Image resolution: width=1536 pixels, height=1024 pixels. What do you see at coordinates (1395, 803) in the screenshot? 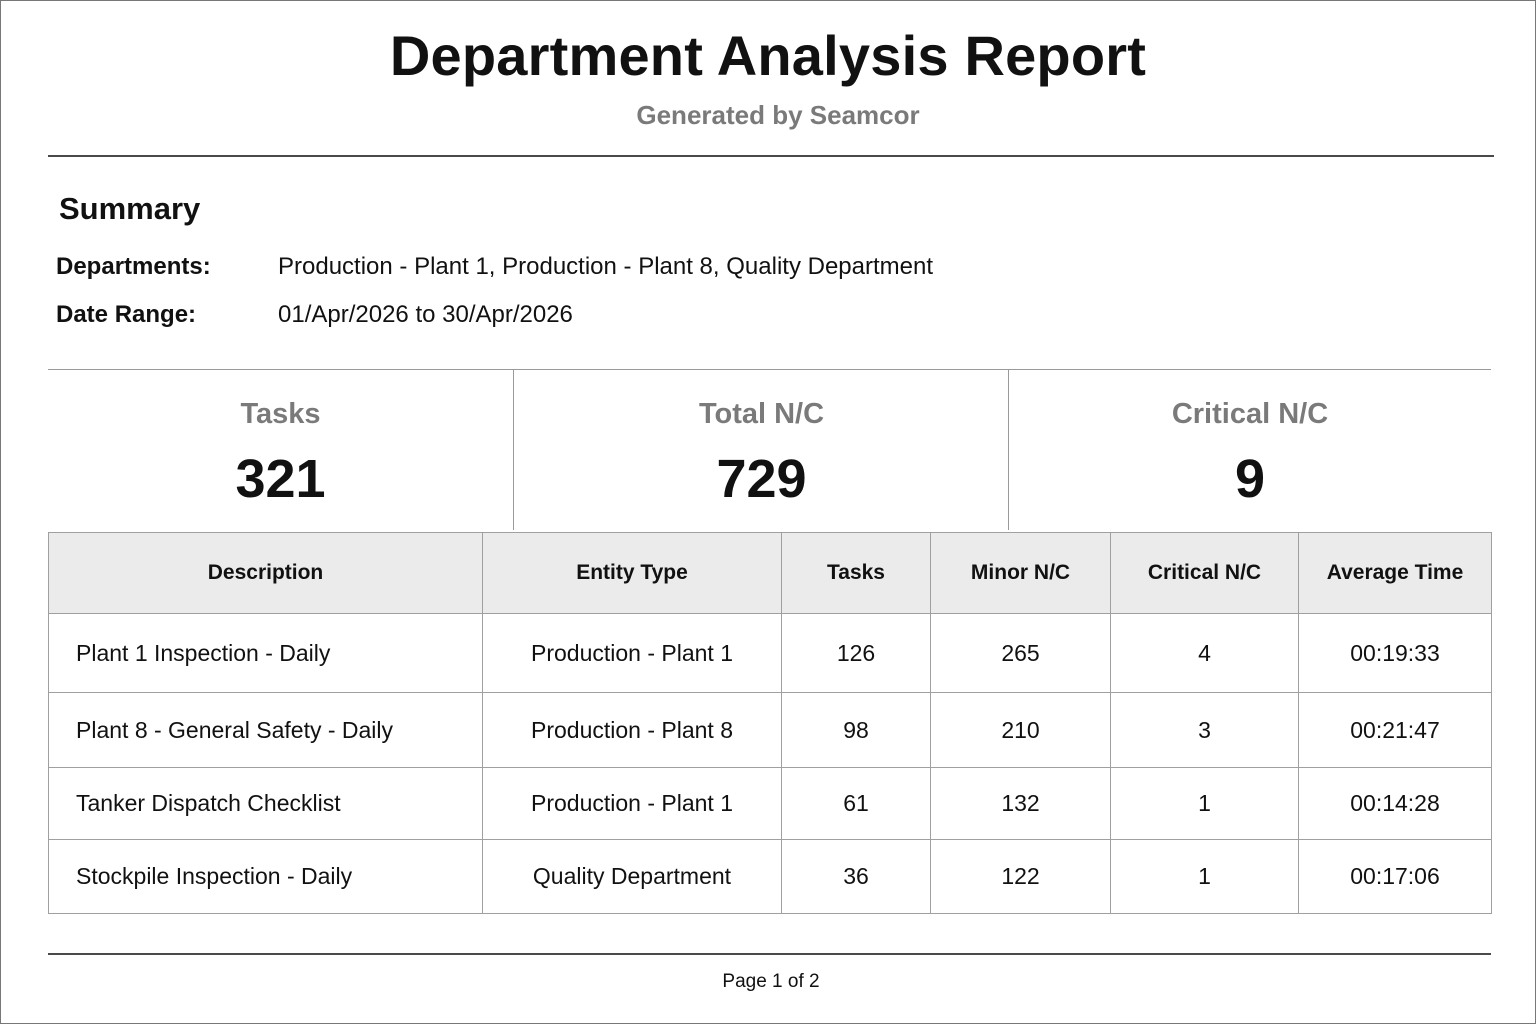
I see `cell-average-time: 00:14:28` at bounding box center [1395, 803].